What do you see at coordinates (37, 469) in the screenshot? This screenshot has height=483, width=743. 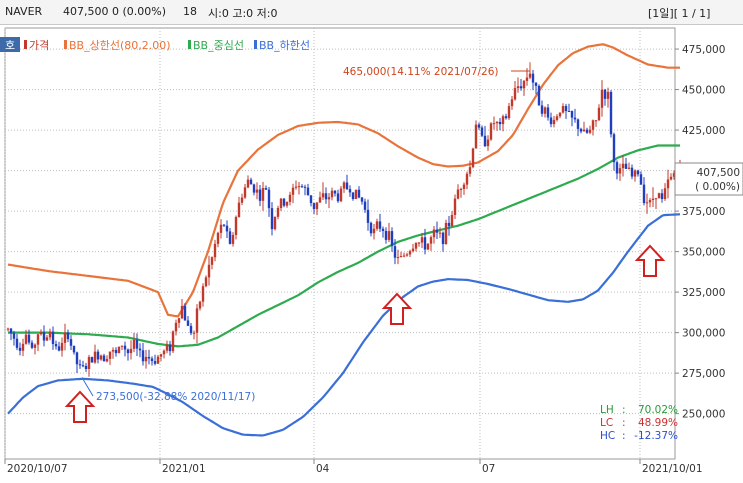 I see `x-tick-label: 2020/10/07` at bounding box center [37, 469].